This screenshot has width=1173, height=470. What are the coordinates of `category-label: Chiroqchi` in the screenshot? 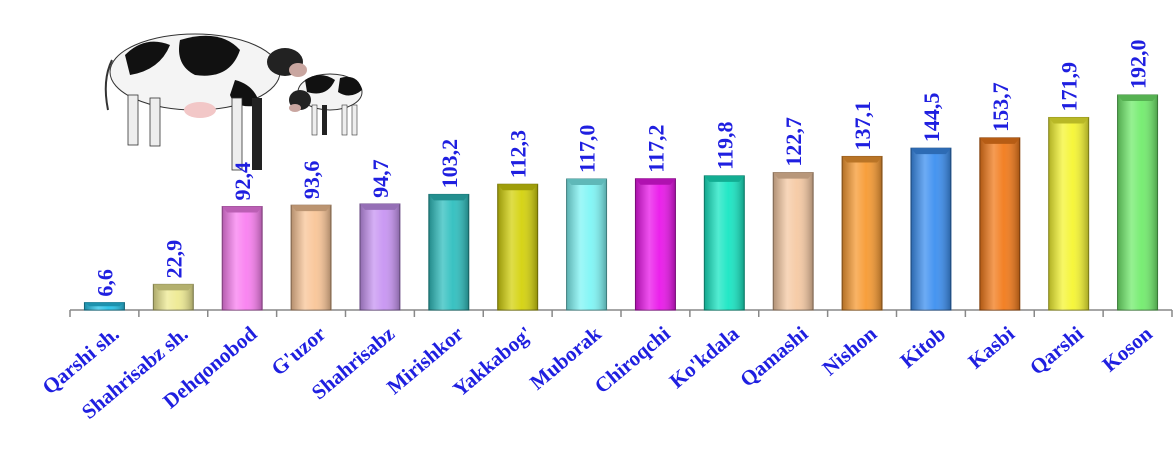 It's located at (632, 359).